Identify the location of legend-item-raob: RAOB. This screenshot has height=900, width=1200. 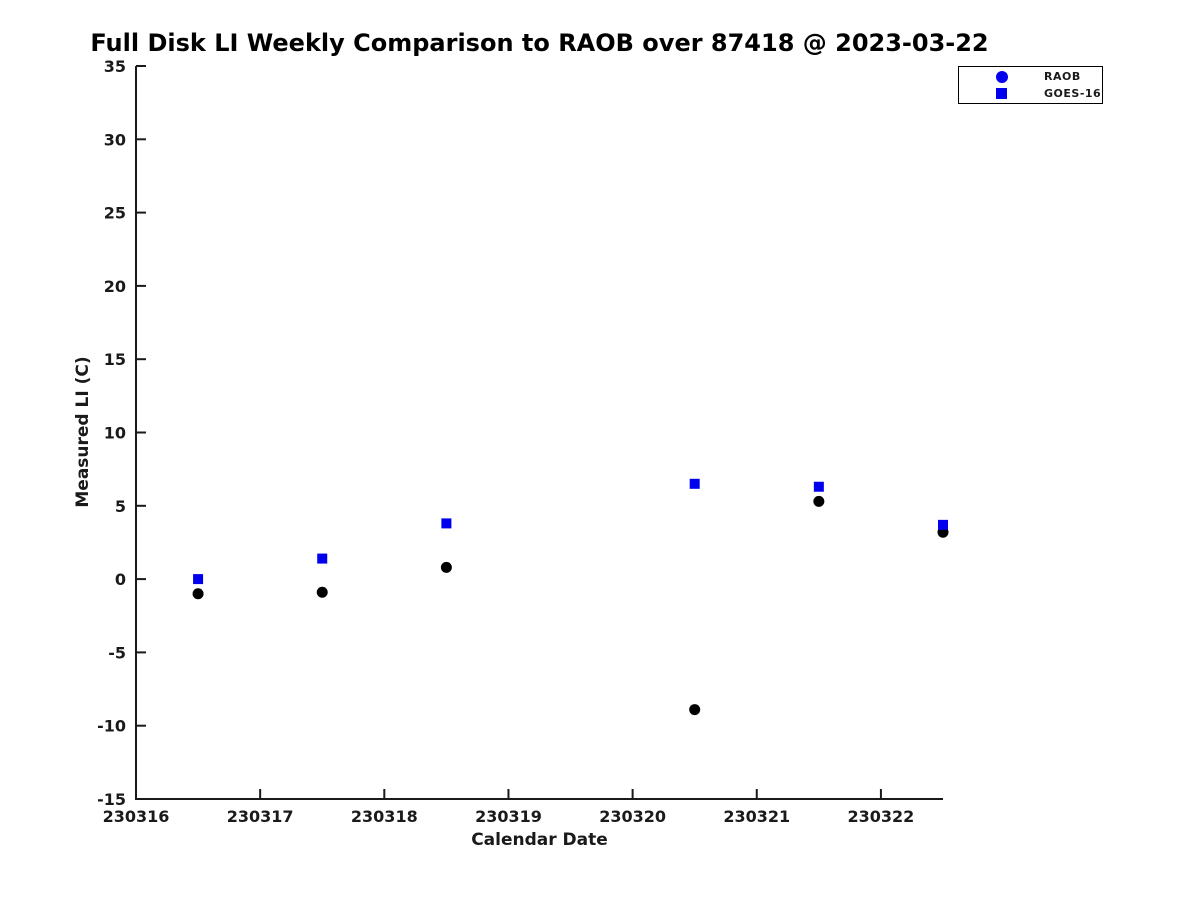
(1030, 76).